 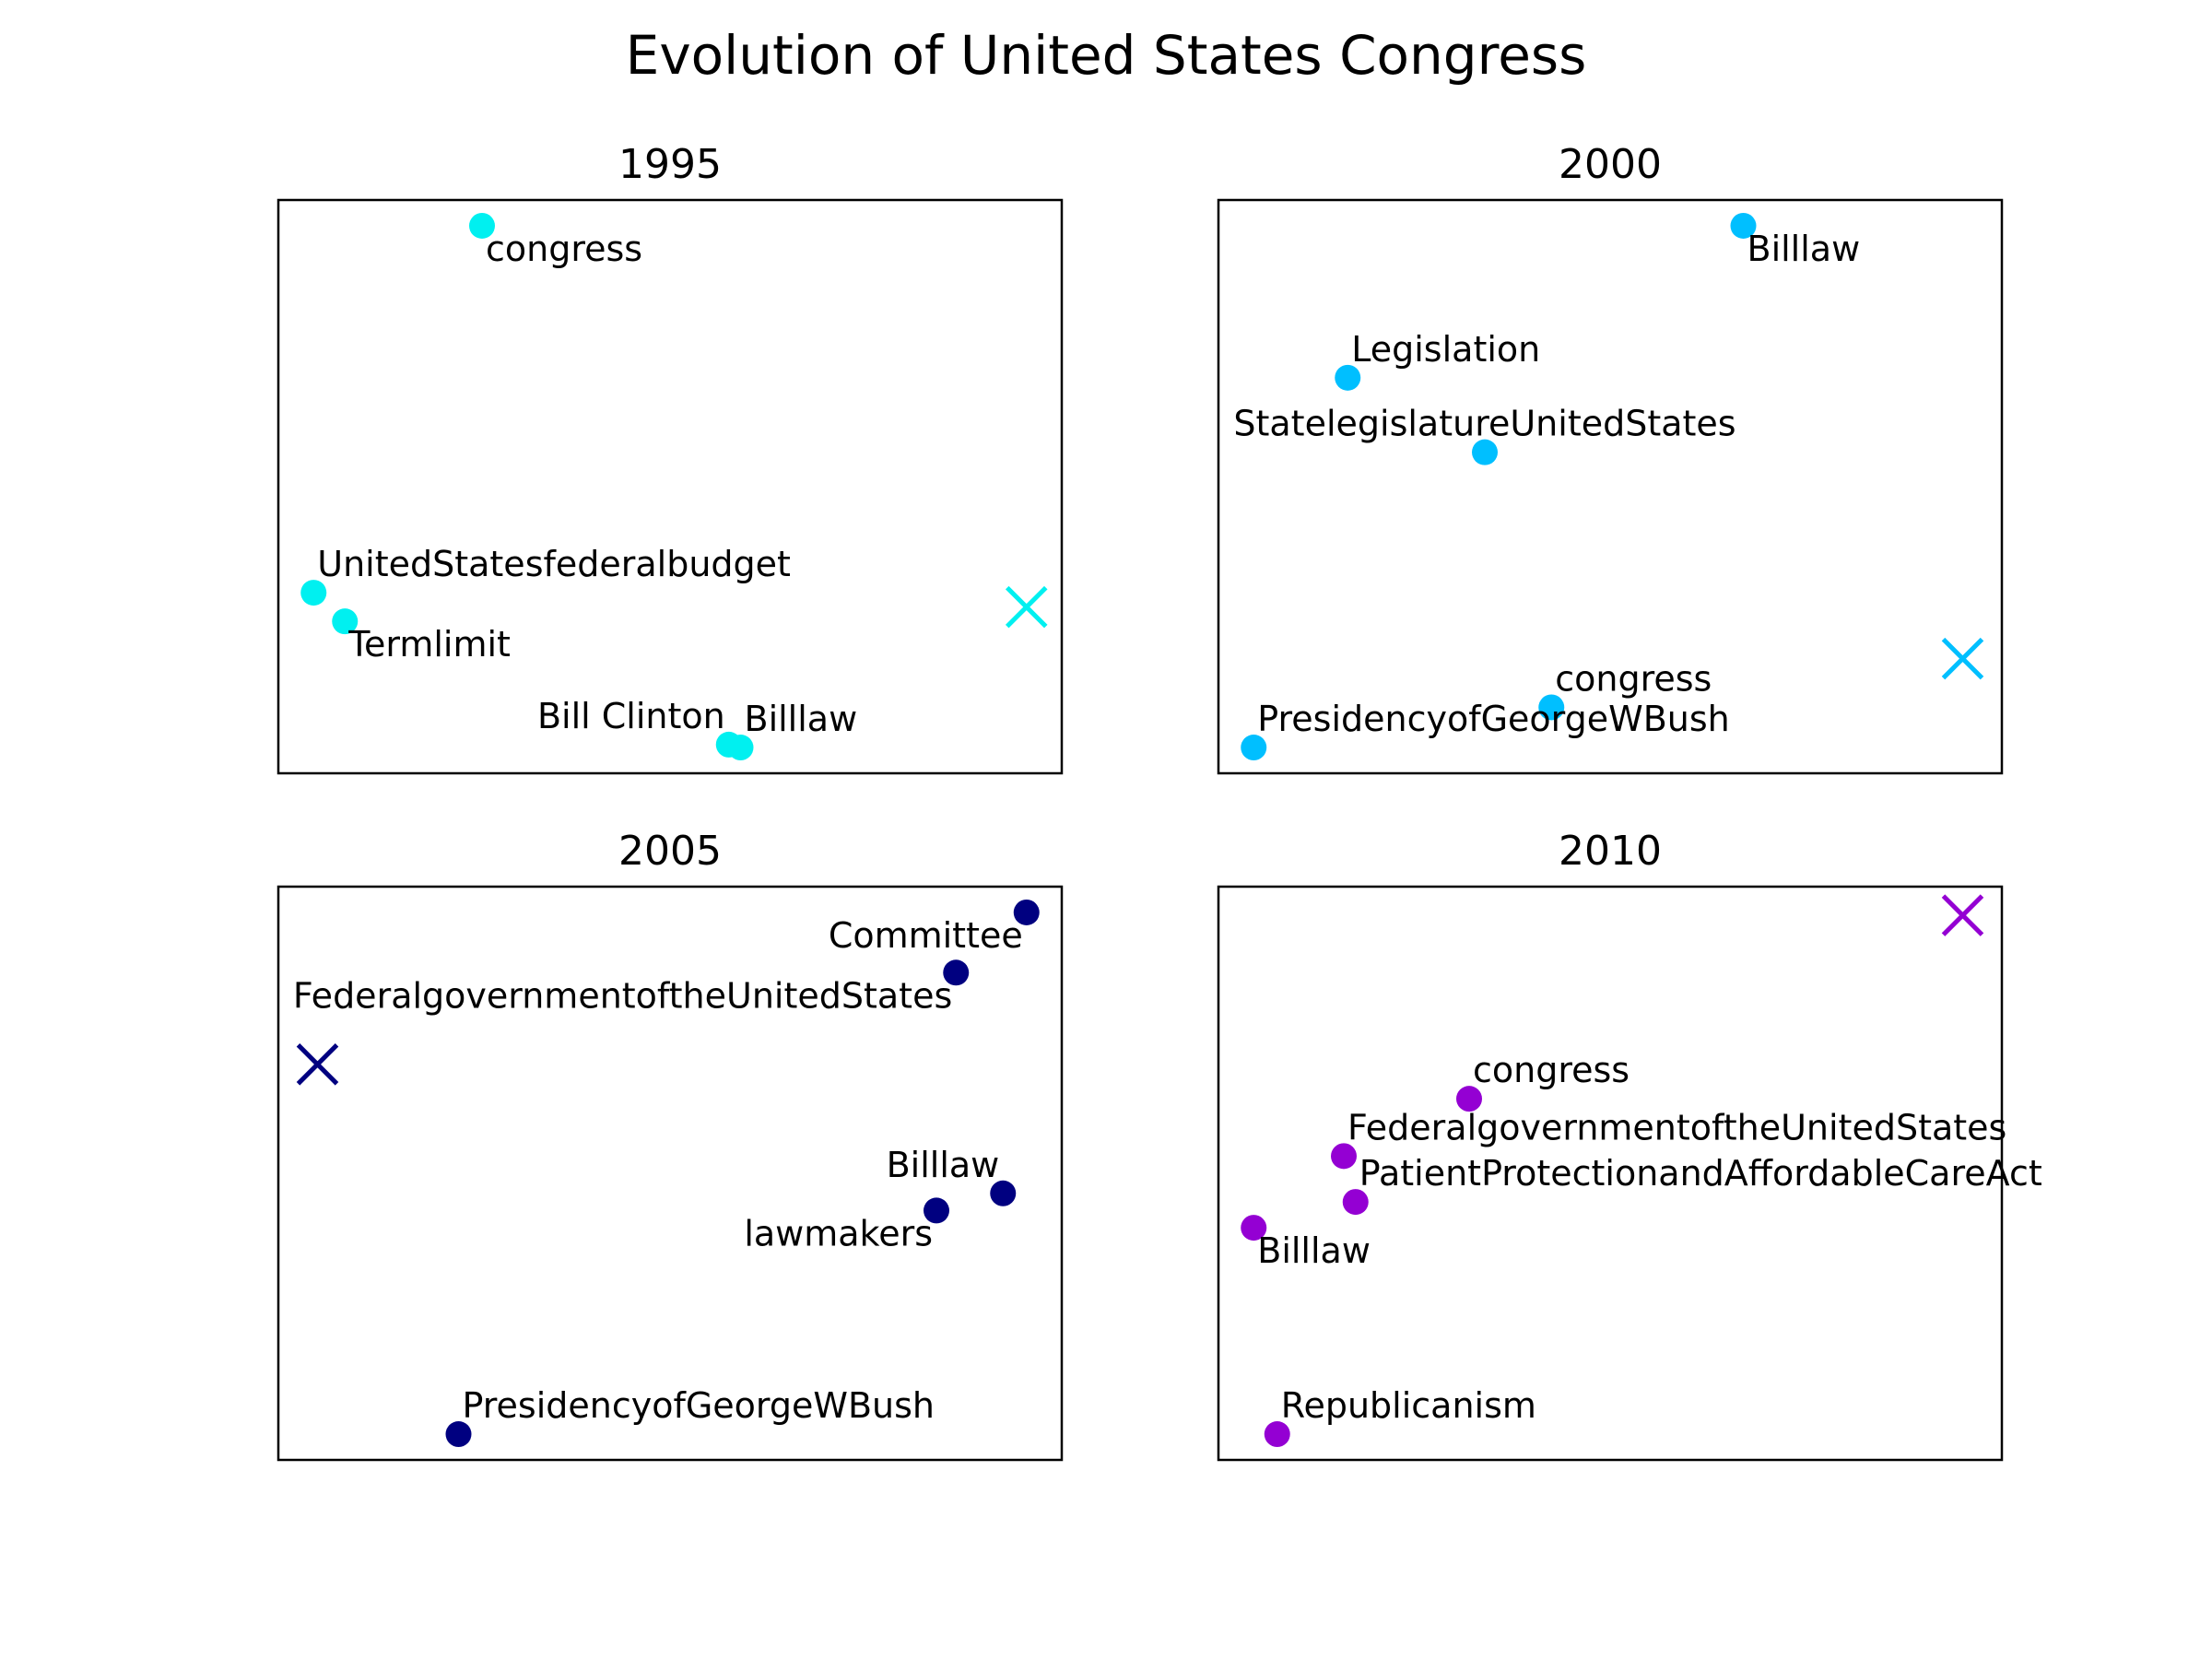 What do you see at coordinates (1106, 55) in the screenshot?
I see `figure-title: Evolution of United States Congress` at bounding box center [1106, 55].